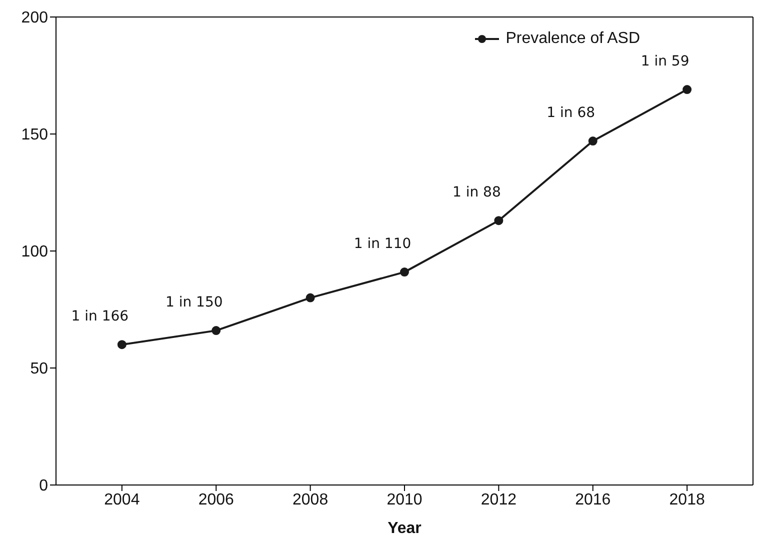 The width and height of the screenshot is (768, 555). What do you see at coordinates (404, 499) in the screenshot?
I see `x-tick-label: 2010` at bounding box center [404, 499].